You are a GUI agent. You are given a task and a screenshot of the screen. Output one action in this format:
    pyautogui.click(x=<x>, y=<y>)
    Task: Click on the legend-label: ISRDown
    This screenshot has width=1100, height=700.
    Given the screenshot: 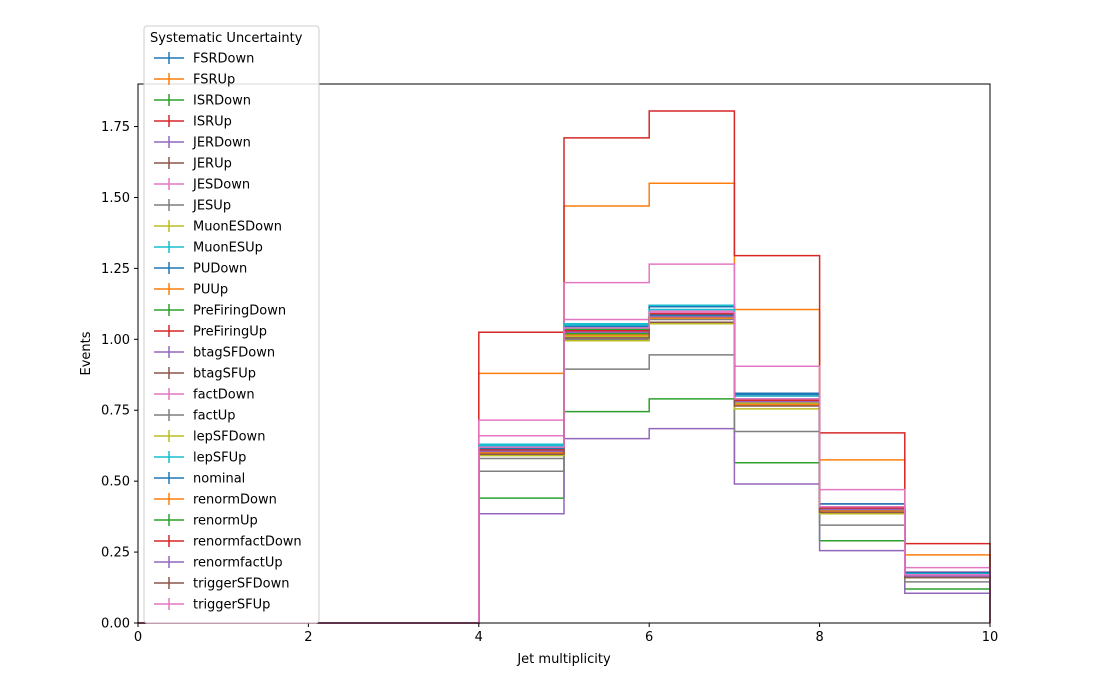 What is the action you would take?
    pyautogui.click(x=222, y=101)
    